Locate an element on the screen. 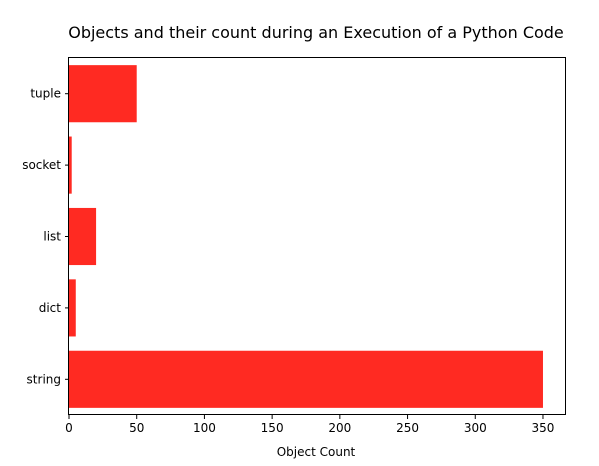 The image size is (599, 466). y-axis: string dict list socket tuple is located at coordinates (45, 236).